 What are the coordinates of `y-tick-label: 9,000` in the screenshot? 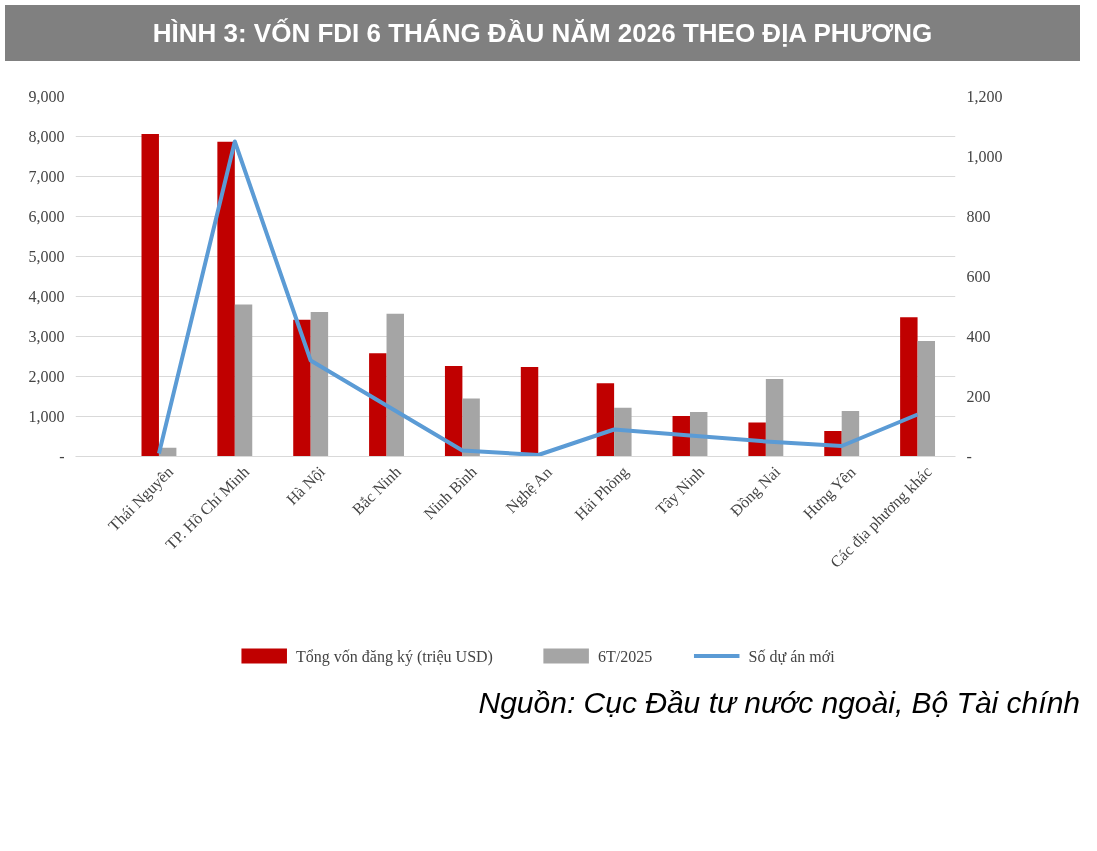 It's located at (46, 96).